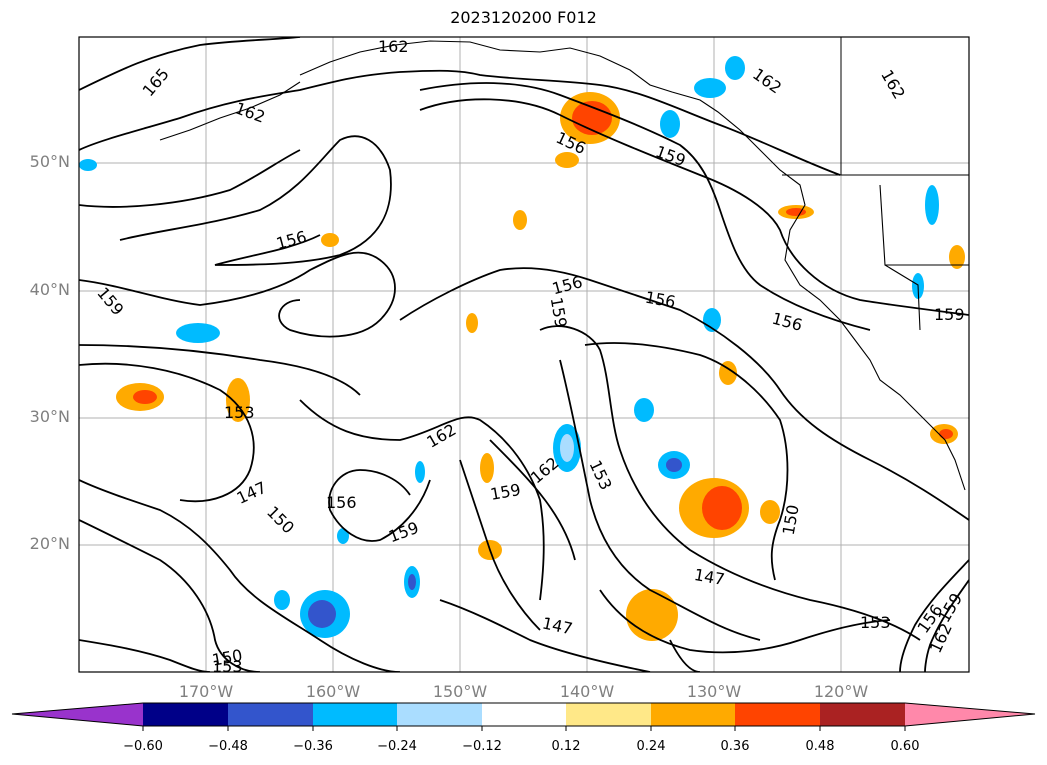 The height and width of the screenshot is (765, 1047). Describe the element at coordinates (49, 161) in the screenshot. I see `lat-label: 50°N` at that location.